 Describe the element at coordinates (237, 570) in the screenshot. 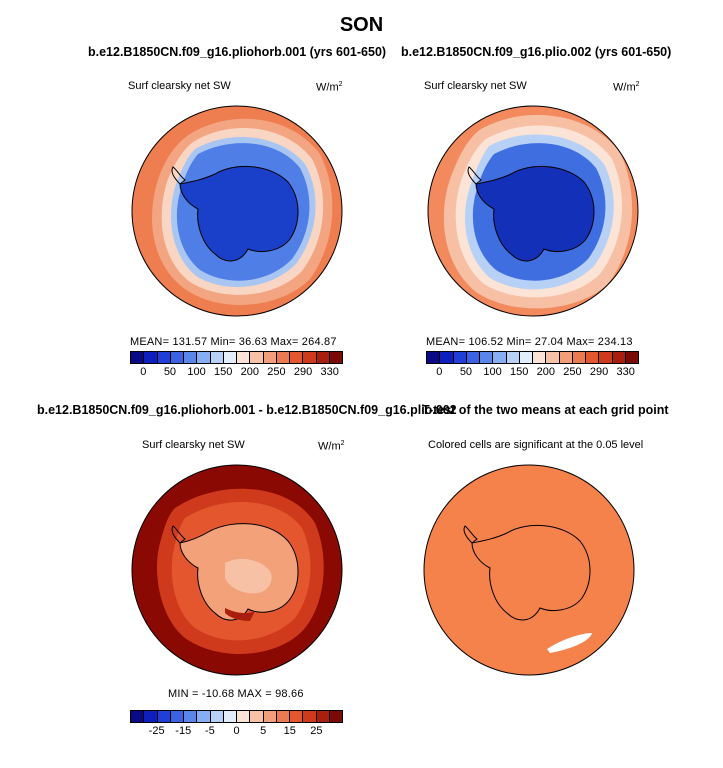

I see `panel-3-map` at that location.